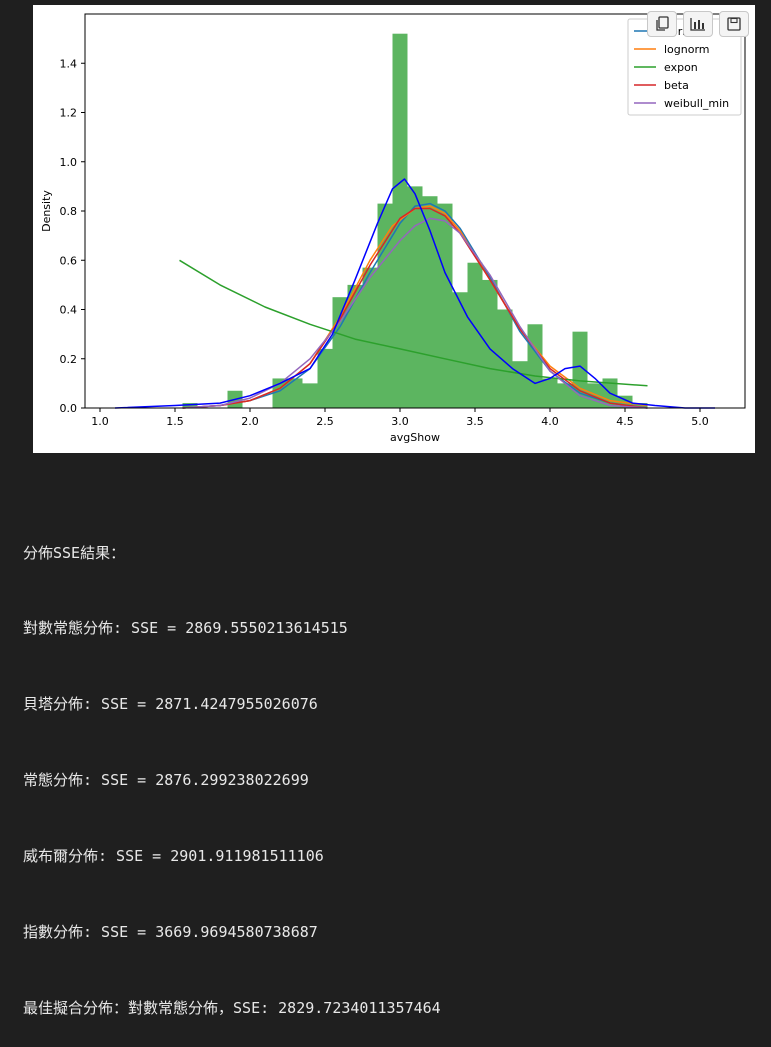 The width and height of the screenshot is (771, 1047). I want to click on x-tick-label: 3.5, so click(475, 421).